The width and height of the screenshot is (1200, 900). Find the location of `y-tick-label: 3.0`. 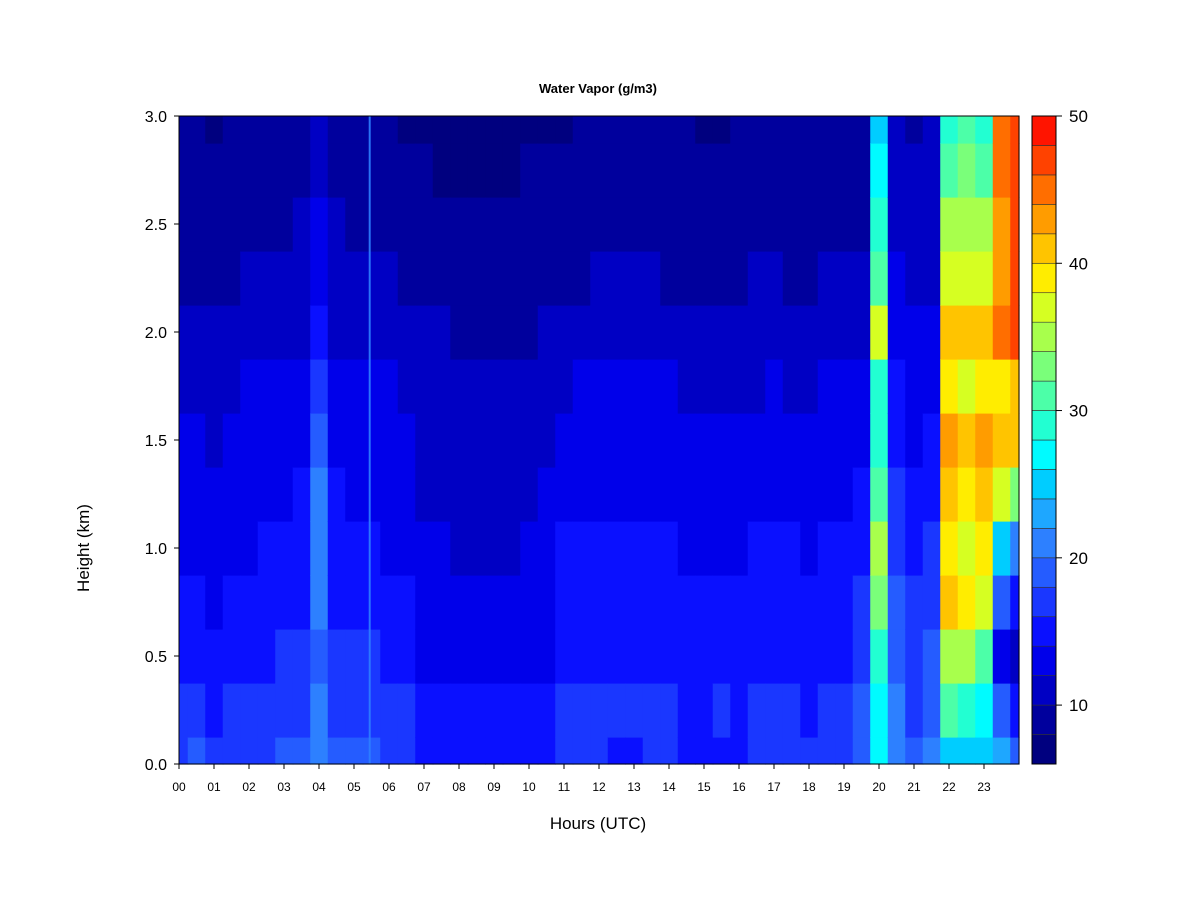

y-tick-label: 3.0 is located at coordinates (156, 117).